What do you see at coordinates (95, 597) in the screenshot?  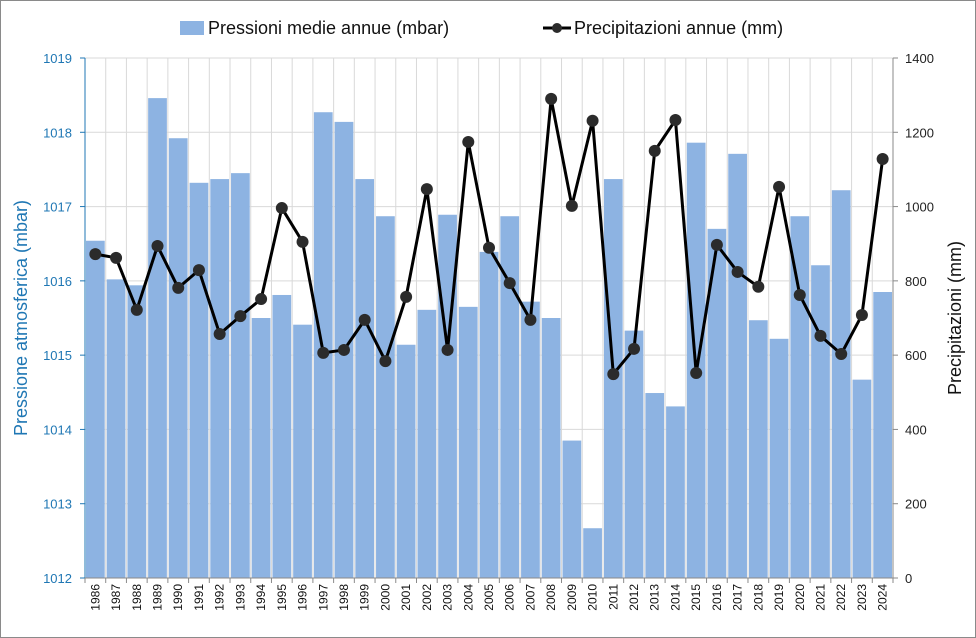 I see `x-tick-label: 1986` at bounding box center [95, 597].